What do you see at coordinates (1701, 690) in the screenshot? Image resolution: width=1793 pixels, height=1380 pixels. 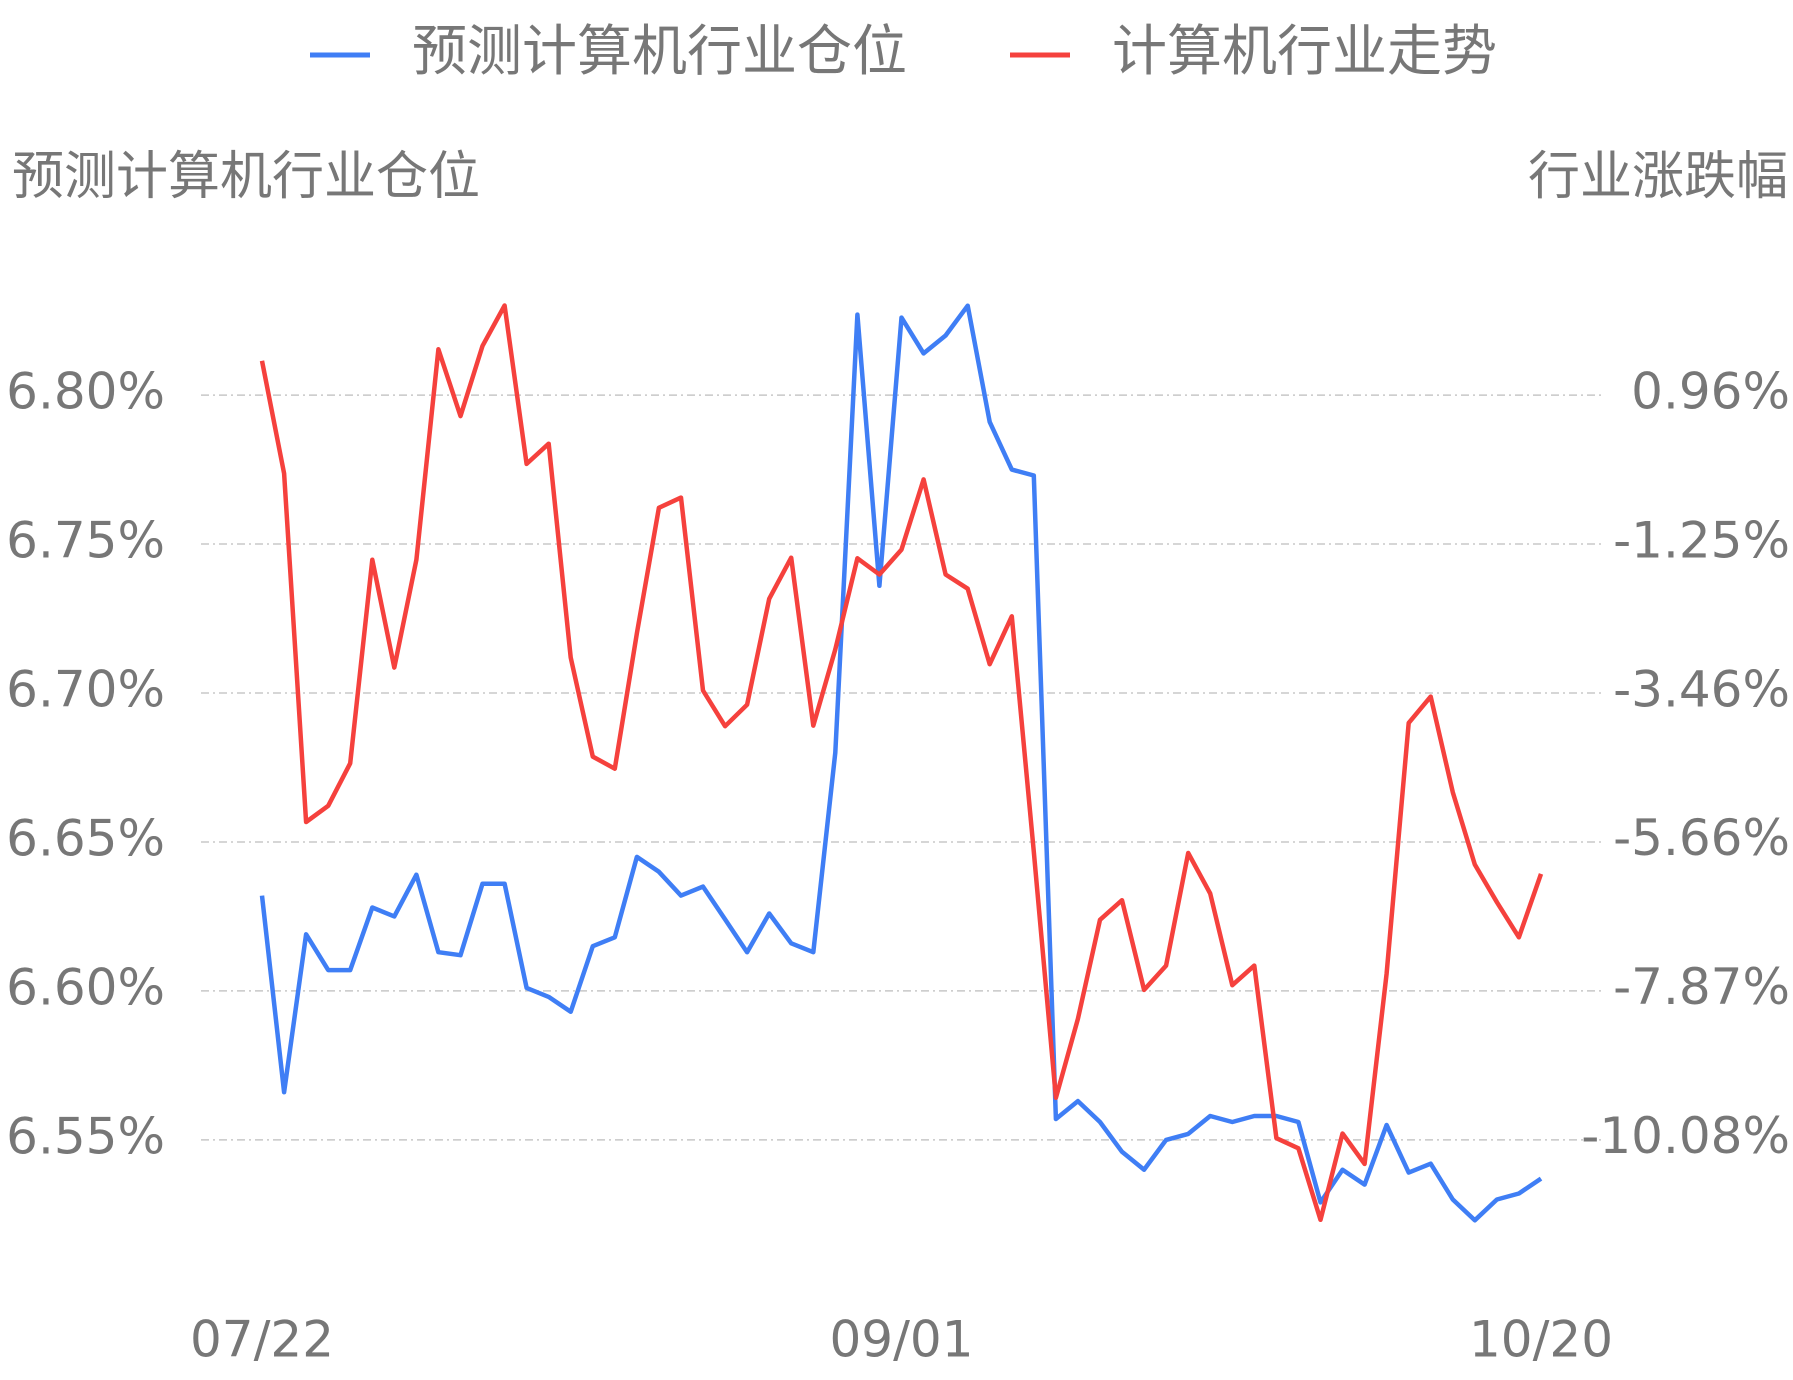 I see `y2-tick-label: -3.46%` at bounding box center [1701, 690].